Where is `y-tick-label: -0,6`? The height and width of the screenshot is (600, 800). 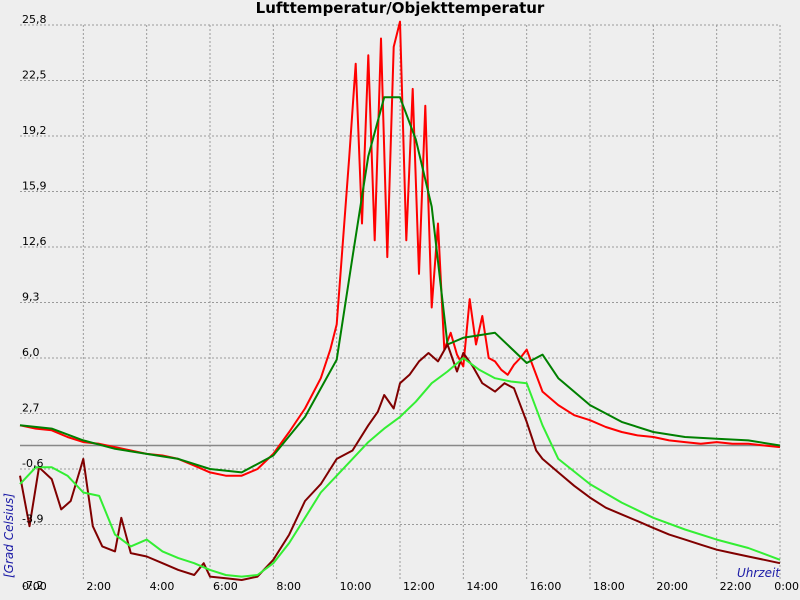 y-tick-label: -0,6 is located at coordinates (32, 463).